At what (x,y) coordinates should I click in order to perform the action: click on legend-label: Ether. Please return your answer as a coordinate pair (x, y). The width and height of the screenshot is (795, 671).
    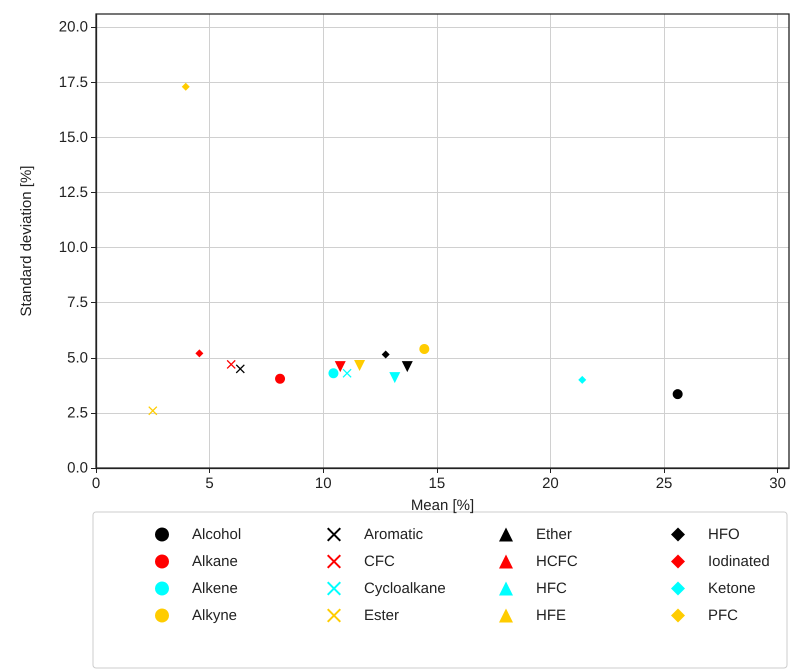
    Looking at the image, I should click on (554, 534).